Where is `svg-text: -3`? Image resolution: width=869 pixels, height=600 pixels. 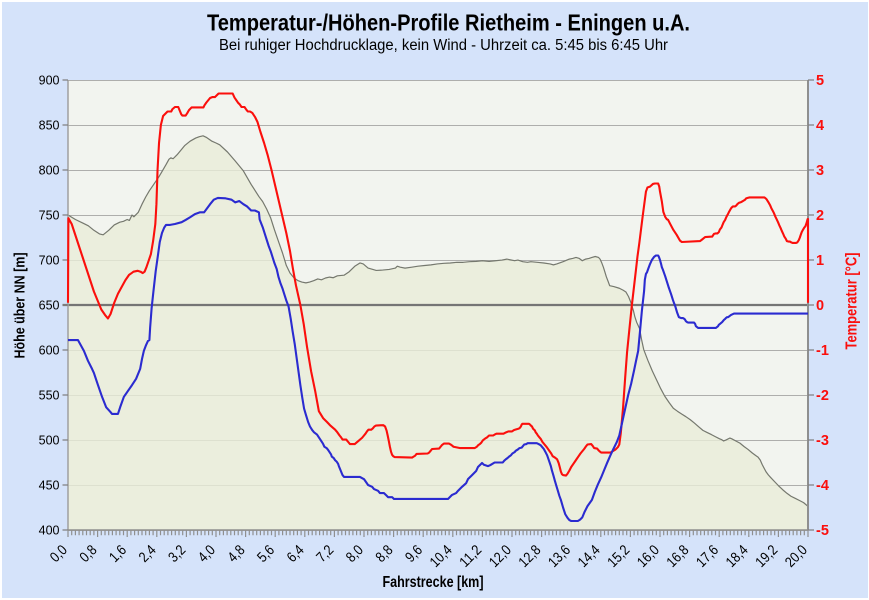
svg-text: -3 is located at coordinates (822, 441).